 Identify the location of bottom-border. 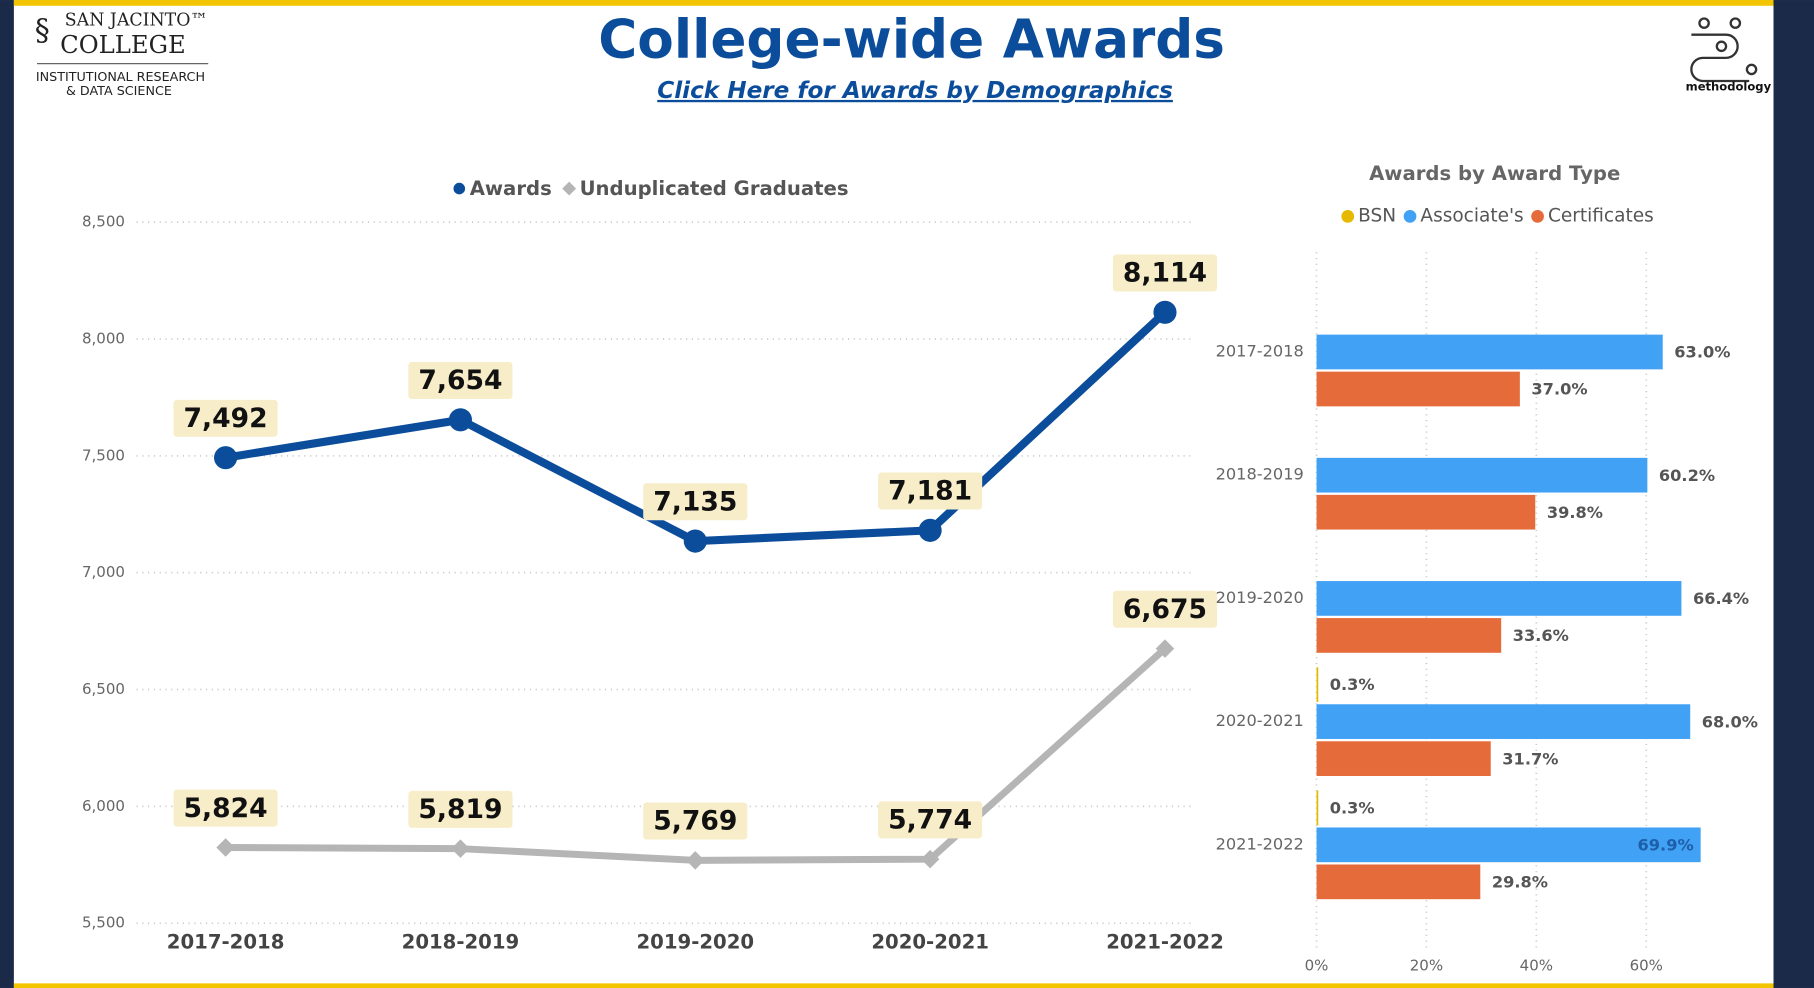
(893, 985).